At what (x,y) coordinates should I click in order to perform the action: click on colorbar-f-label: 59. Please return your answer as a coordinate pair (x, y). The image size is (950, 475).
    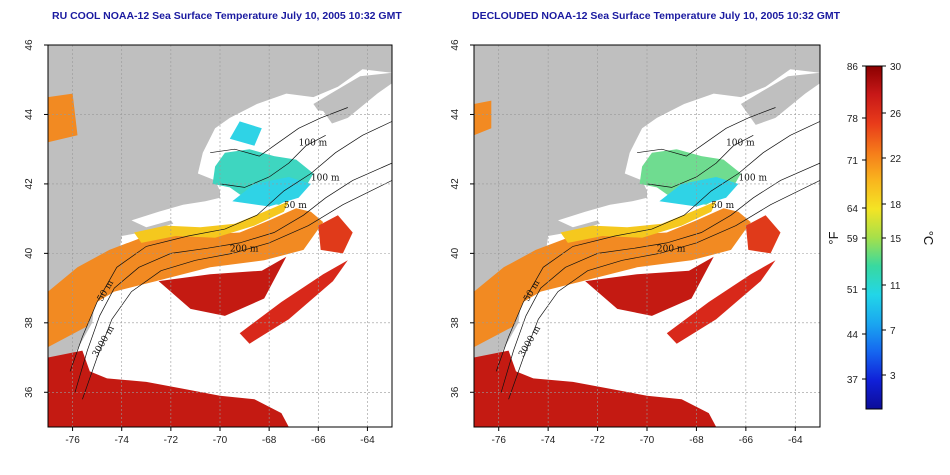
    Looking at the image, I should click on (853, 239).